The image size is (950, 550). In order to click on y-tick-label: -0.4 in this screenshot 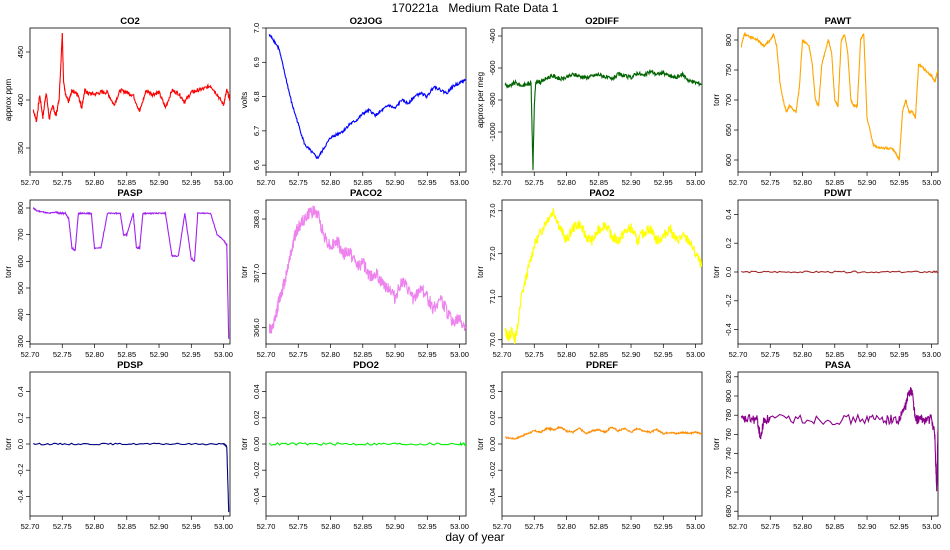, I will do `click(728, 329)`.